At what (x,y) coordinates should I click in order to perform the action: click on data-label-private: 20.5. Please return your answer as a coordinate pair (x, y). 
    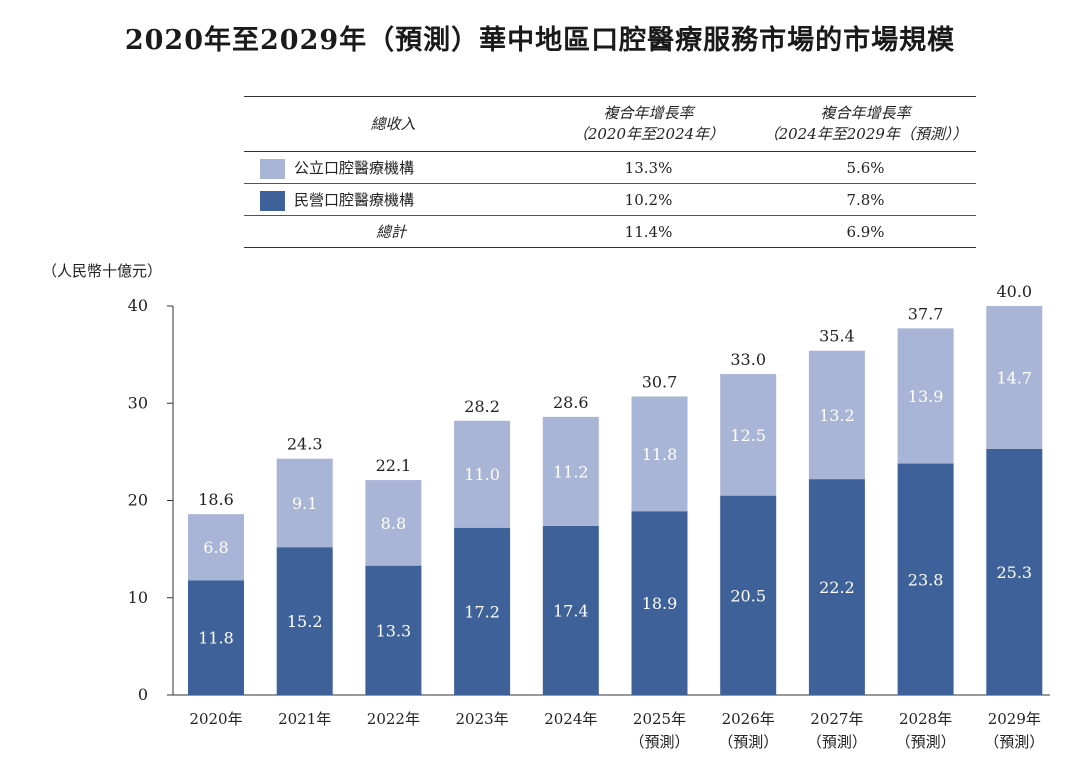
    Looking at the image, I should click on (748, 595).